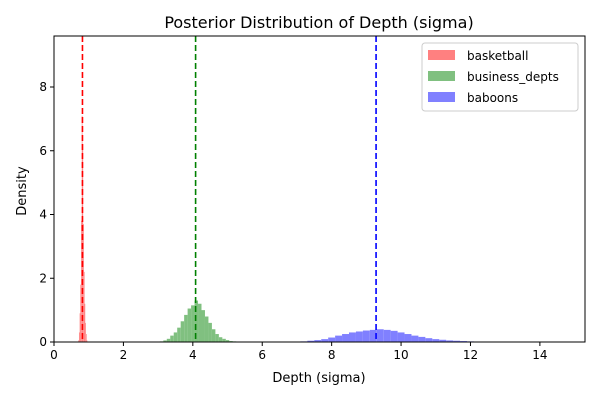 This screenshot has width=600, height=404. What do you see at coordinates (441, 76) in the screenshot?
I see `legend-swatch-business_depts` at bounding box center [441, 76].